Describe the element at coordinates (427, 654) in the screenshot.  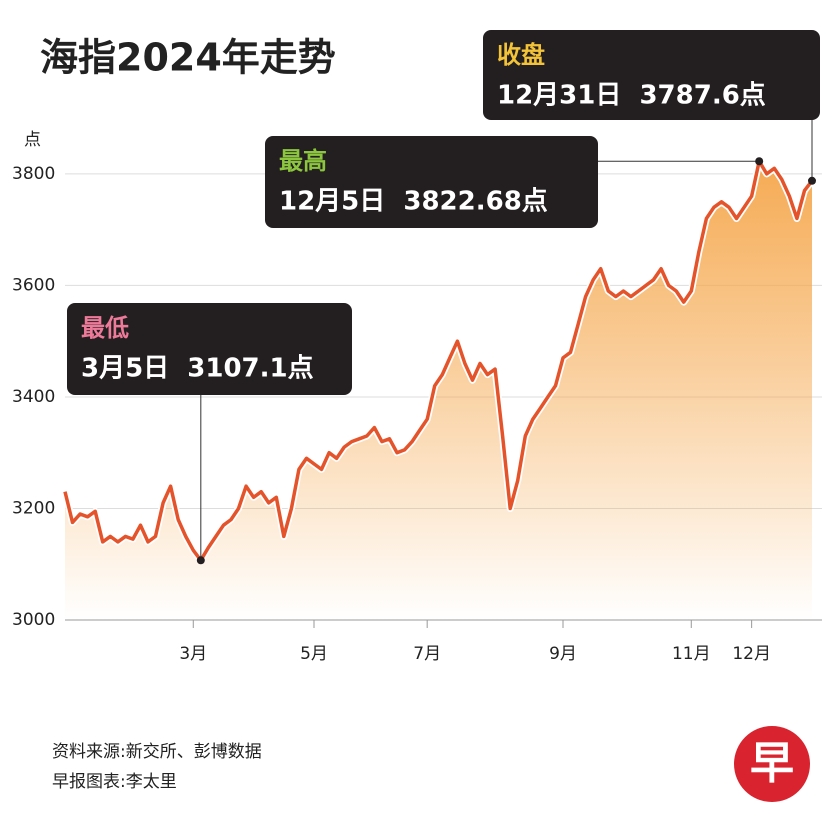
I see `x-tick-label: 7月` at that location.